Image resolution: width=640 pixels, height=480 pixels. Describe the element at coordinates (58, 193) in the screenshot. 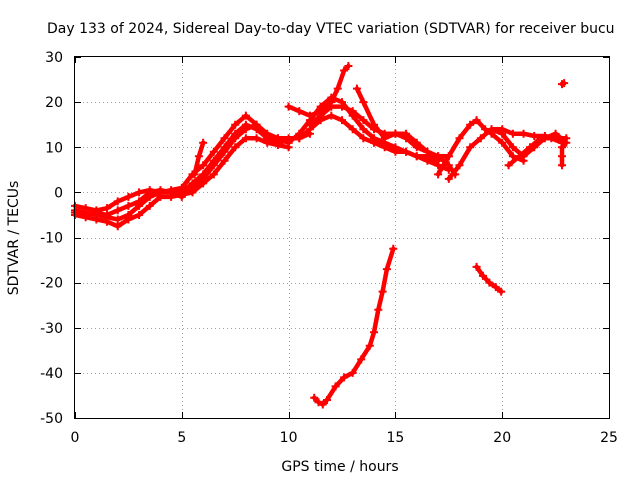

I see `y-tick-label: 0` at that location.